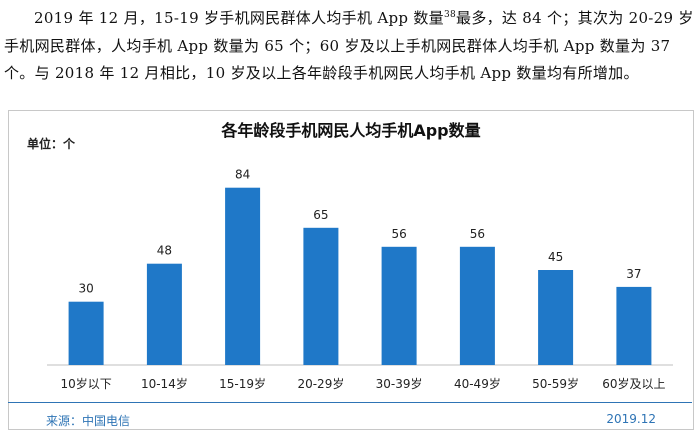 This screenshot has height=430, width=700. What do you see at coordinates (633, 274) in the screenshot?
I see `data-label-7: 37` at bounding box center [633, 274].